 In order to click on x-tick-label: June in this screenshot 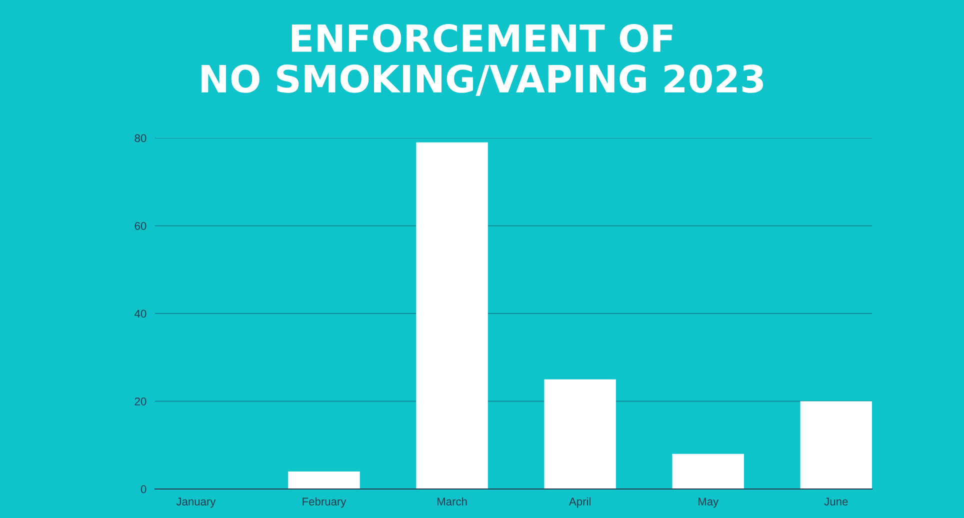, I will do `click(836, 502)`.